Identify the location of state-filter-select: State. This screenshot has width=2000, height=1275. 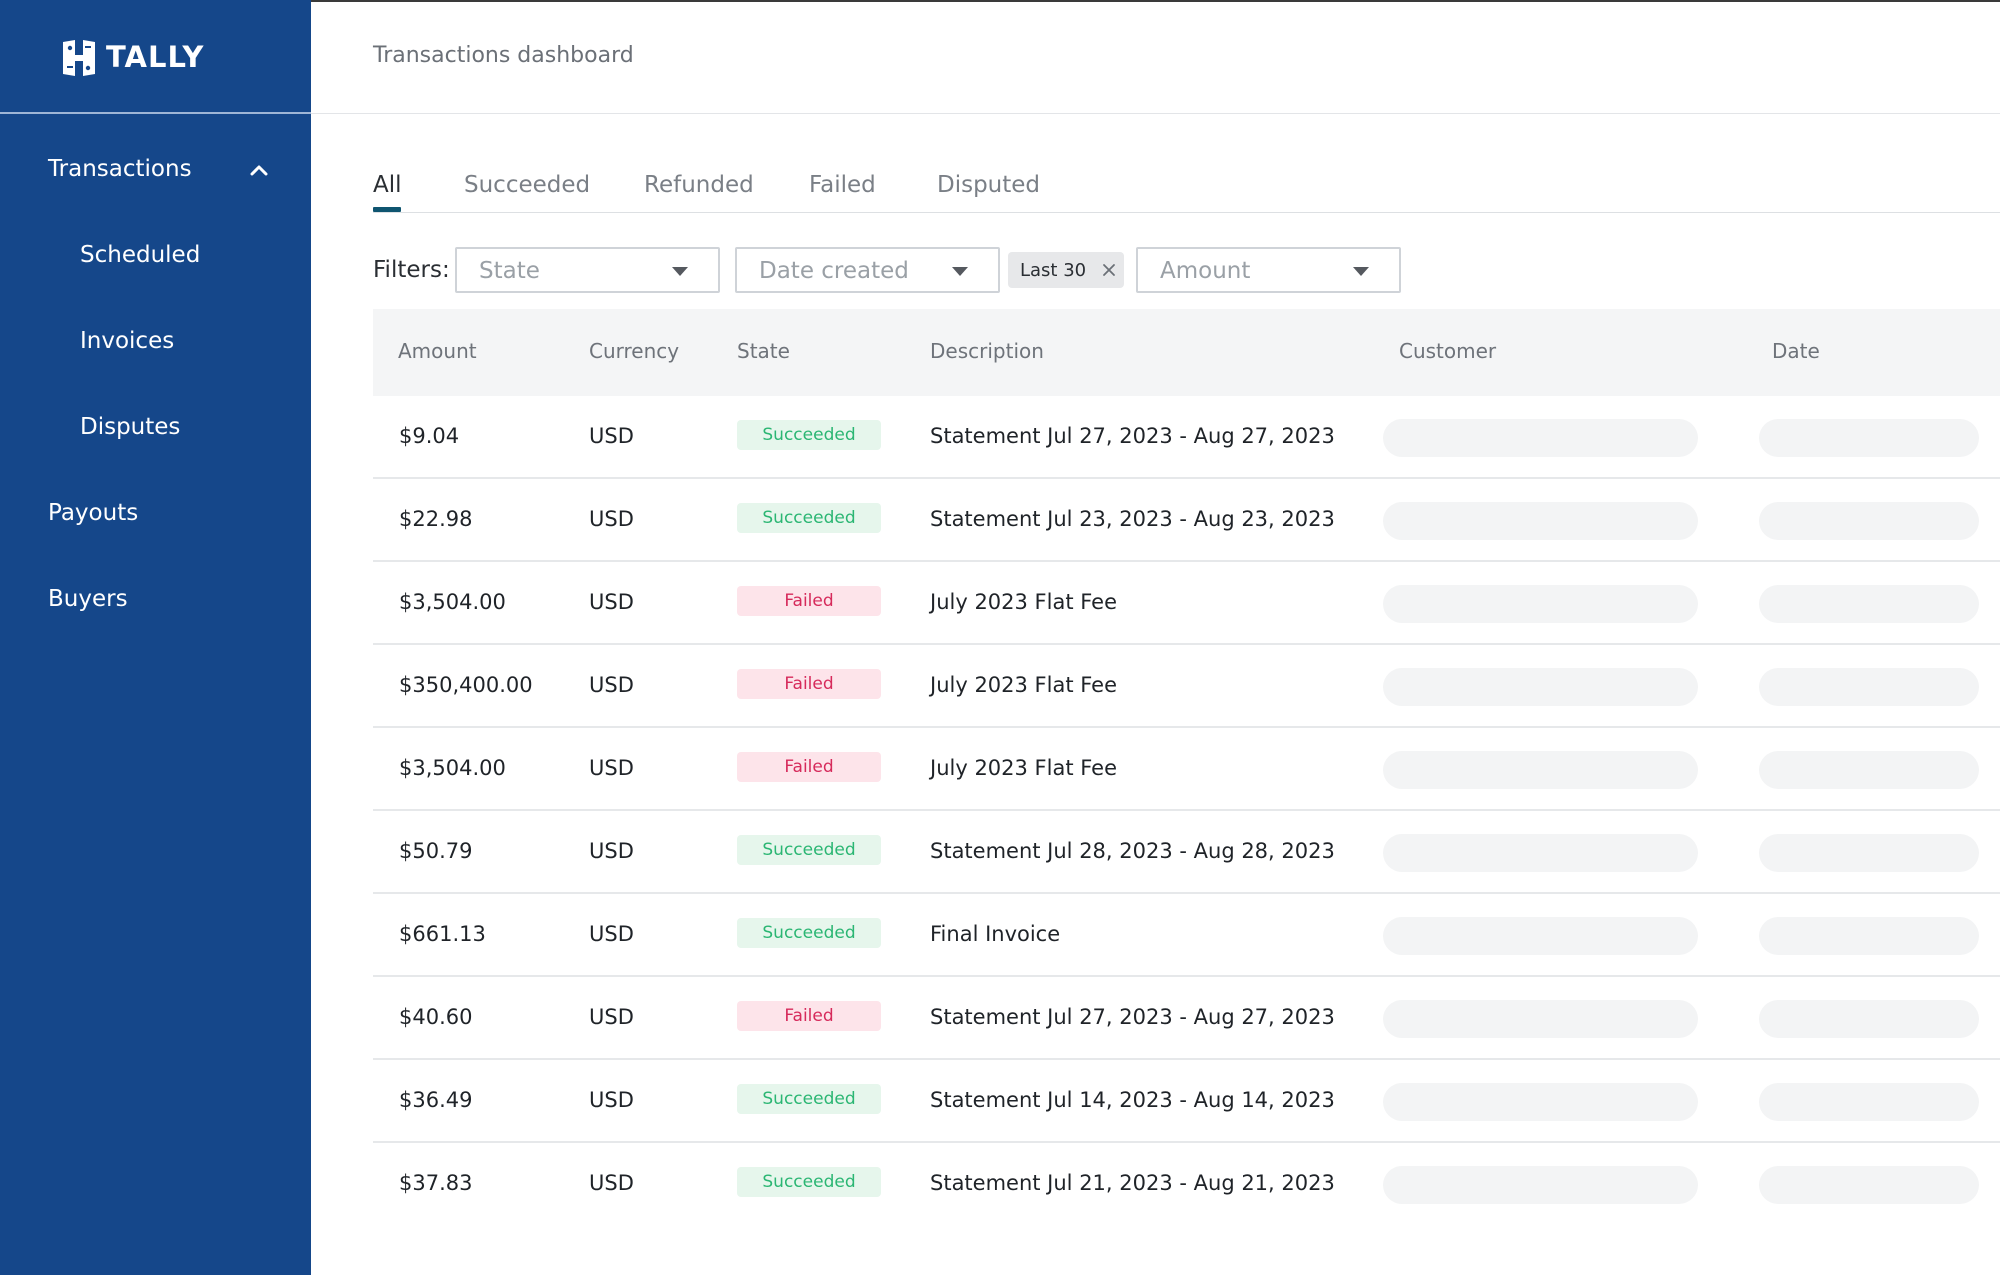
(587, 270).